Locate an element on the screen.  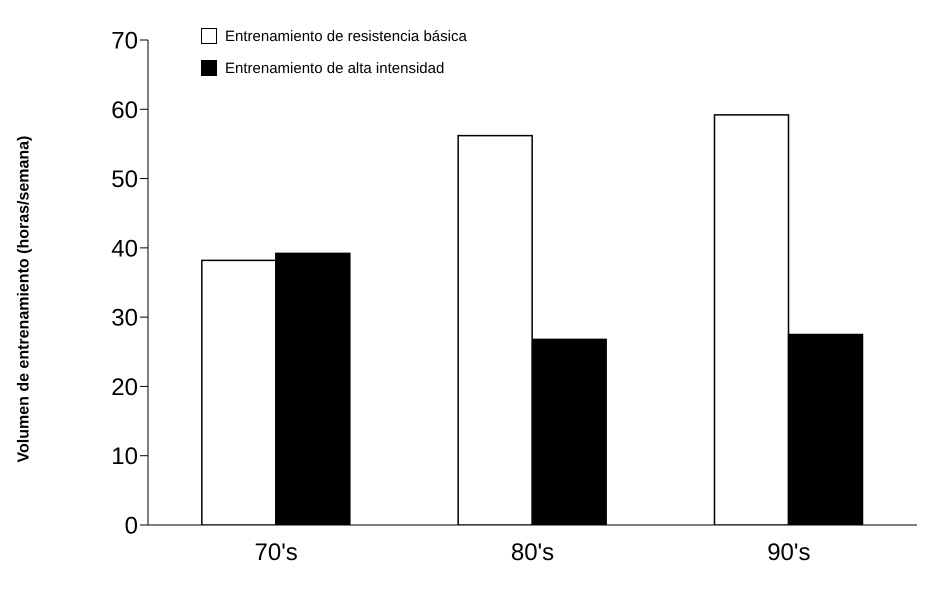
legend-label: Entrenamiento de alta intensidad is located at coordinates (334, 68).